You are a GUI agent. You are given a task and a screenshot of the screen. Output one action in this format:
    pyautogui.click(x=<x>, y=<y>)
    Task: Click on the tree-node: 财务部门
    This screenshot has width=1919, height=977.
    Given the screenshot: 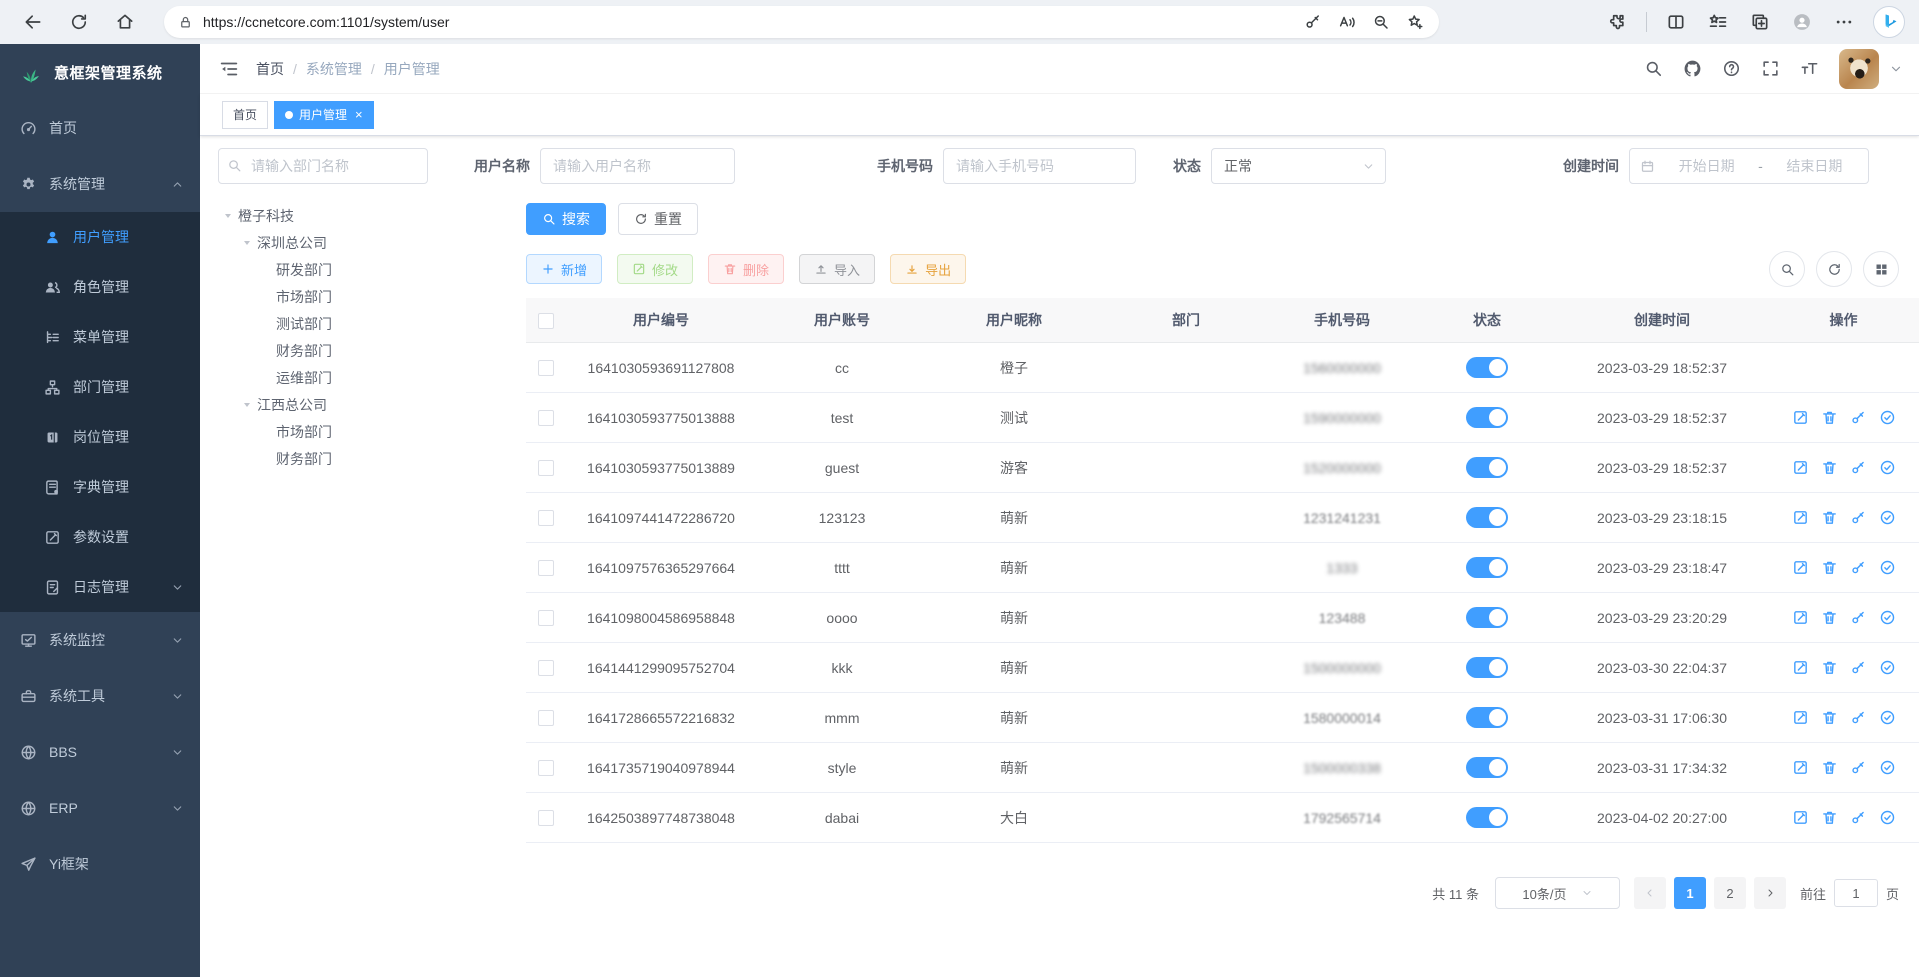 What is the action you would take?
    pyautogui.click(x=333, y=350)
    